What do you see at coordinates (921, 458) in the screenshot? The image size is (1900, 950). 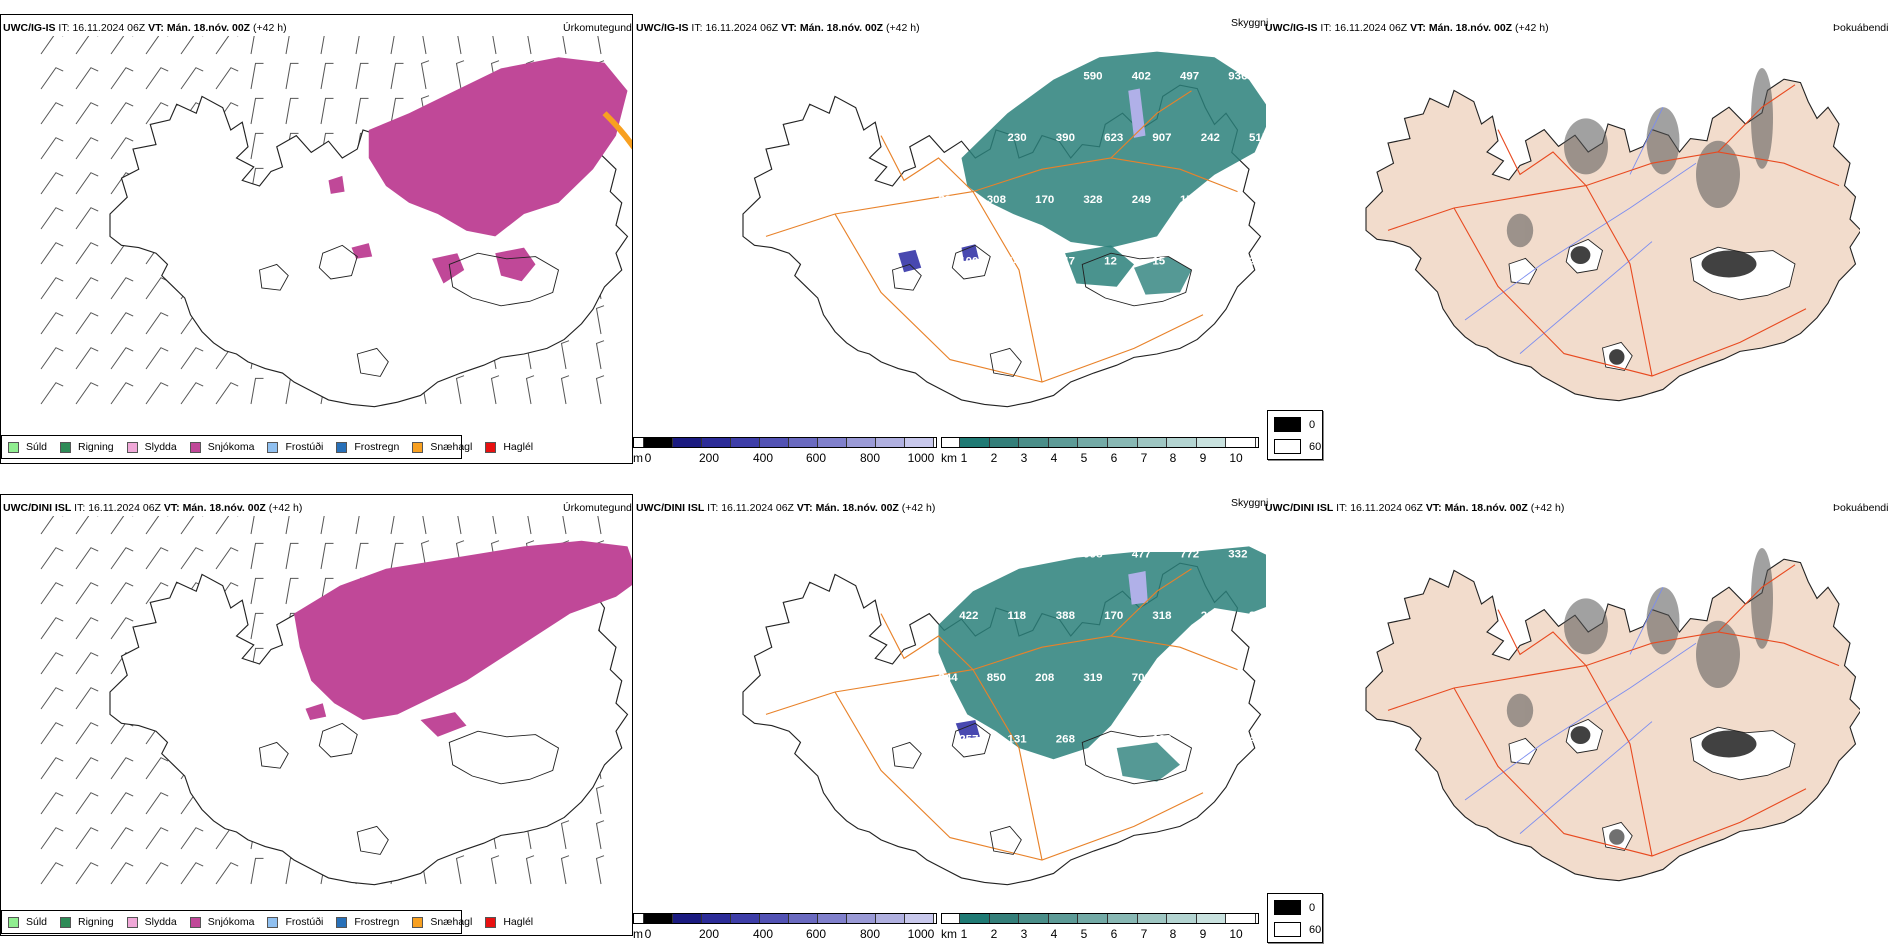 I see `ceiling-tick: 1000` at bounding box center [921, 458].